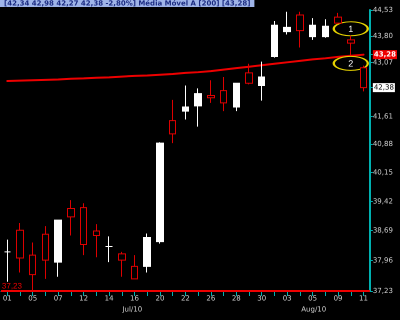 Image resolution: width=400 pixels, height=320 pixels. What do you see at coordinates (351, 29) in the screenshot?
I see `annotation: 1` at bounding box center [351, 29].